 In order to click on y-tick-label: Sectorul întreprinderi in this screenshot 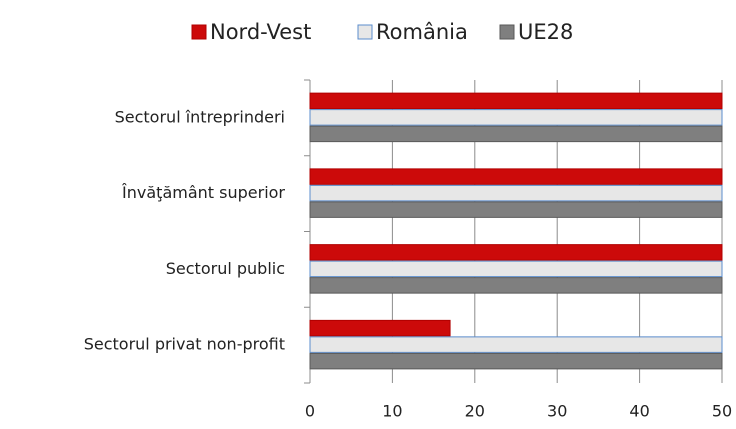, I will do `click(200, 116)`.